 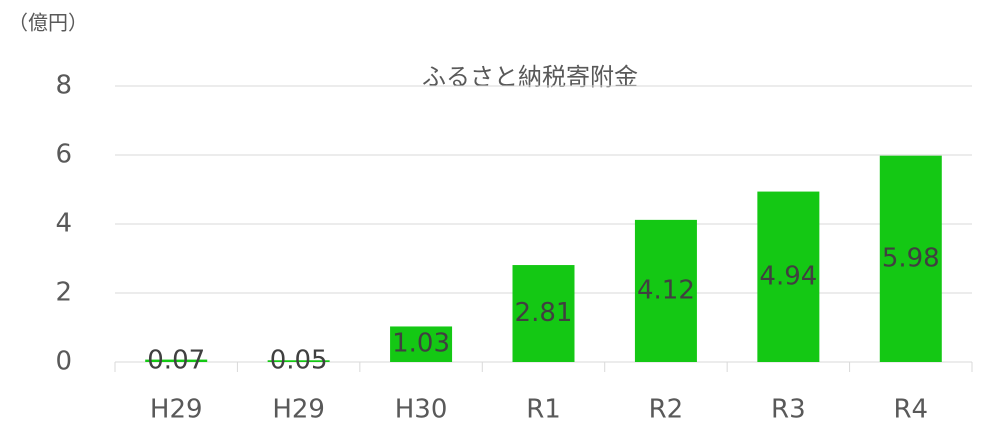 What do you see at coordinates (63, 224) in the screenshot?
I see `y-tick-label: 4` at bounding box center [63, 224].